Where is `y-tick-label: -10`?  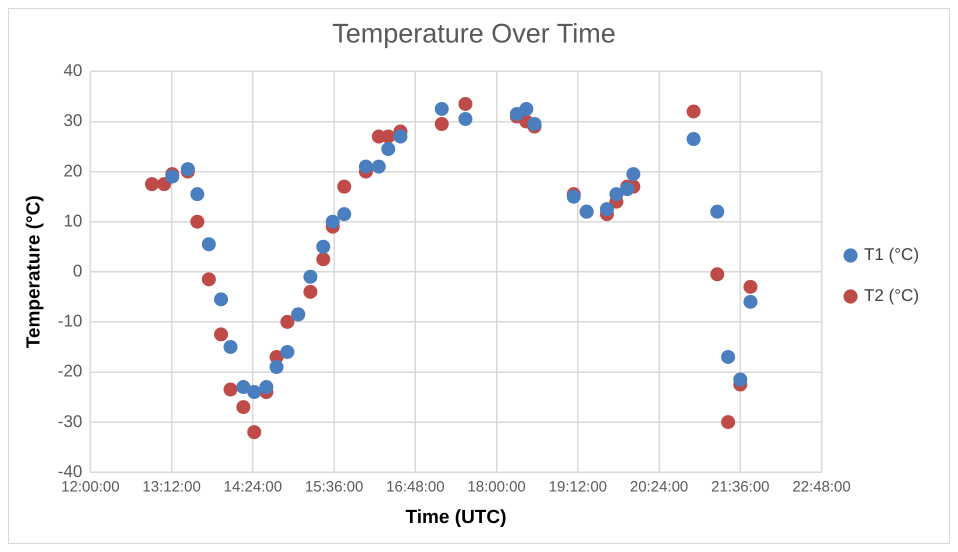
y-tick-label: -10 is located at coordinates (70, 321).